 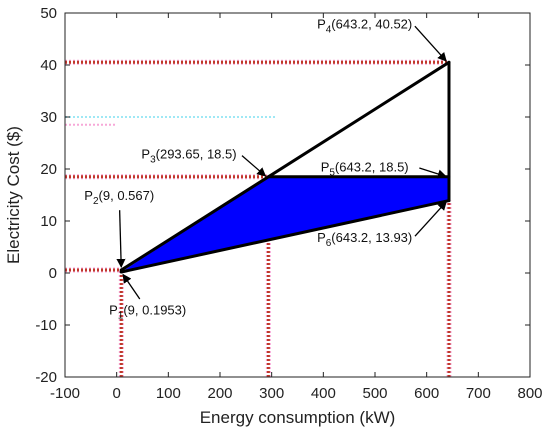 What do you see at coordinates (116, 393) in the screenshot?
I see `x-tick-label: 0` at bounding box center [116, 393].